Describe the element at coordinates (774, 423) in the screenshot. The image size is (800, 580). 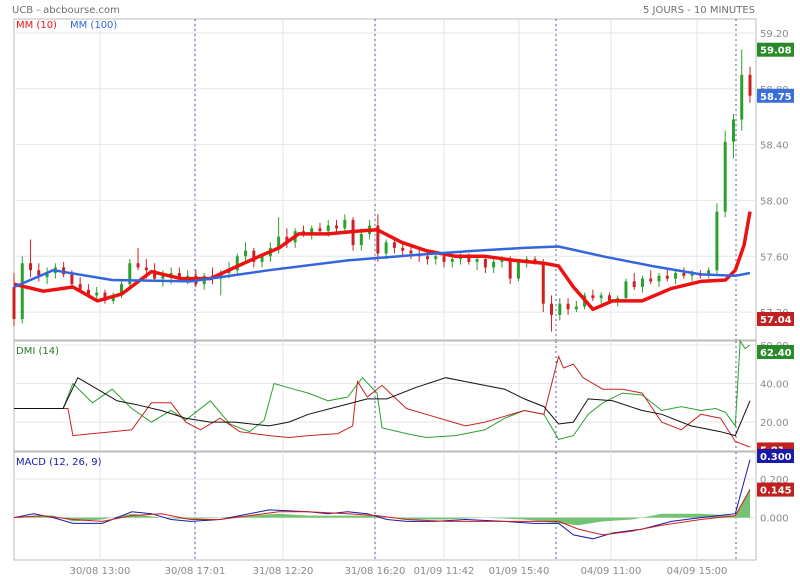
I see `y-tick-label: 20.00` at that location.